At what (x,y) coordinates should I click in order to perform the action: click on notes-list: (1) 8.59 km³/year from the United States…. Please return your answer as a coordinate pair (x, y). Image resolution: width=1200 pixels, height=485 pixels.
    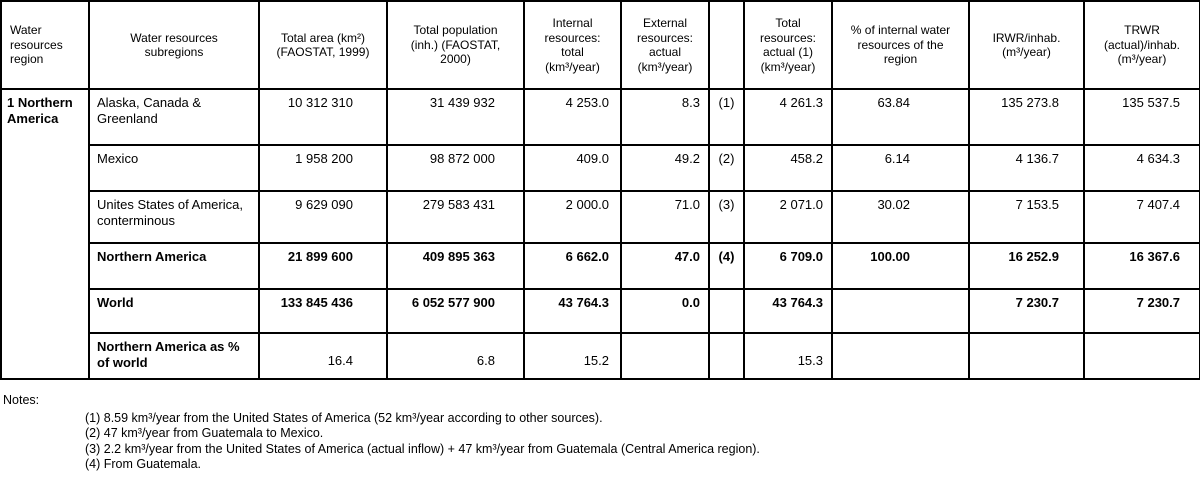
    Looking at the image, I should click on (642, 442).